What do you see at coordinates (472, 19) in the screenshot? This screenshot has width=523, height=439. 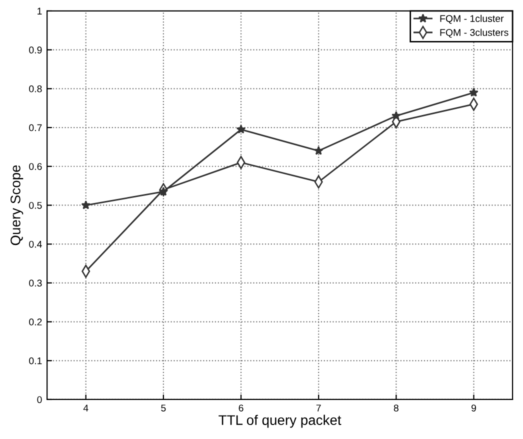 I see `legend-label: FQM - 1cluster` at bounding box center [472, 19].